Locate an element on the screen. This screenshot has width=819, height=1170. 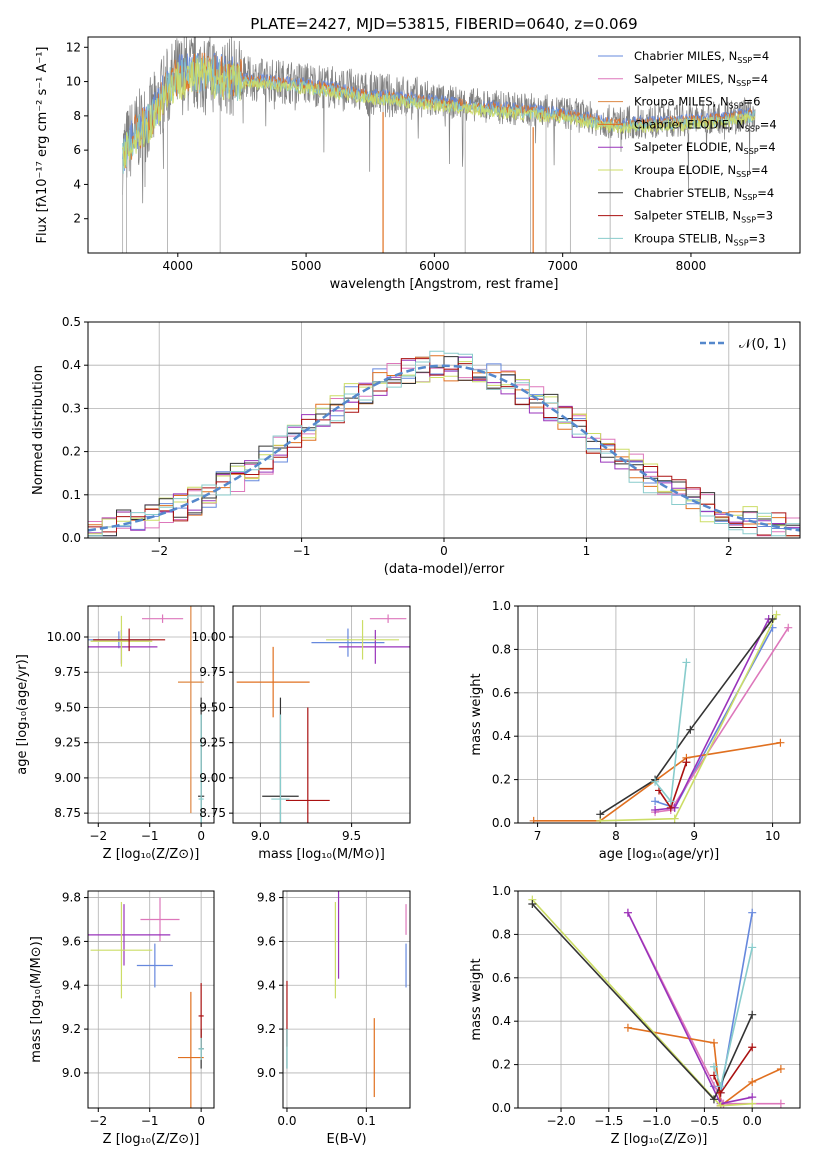
legend-entry-label: Salpeter ELODIE, N is located at coordinates (689, 147).